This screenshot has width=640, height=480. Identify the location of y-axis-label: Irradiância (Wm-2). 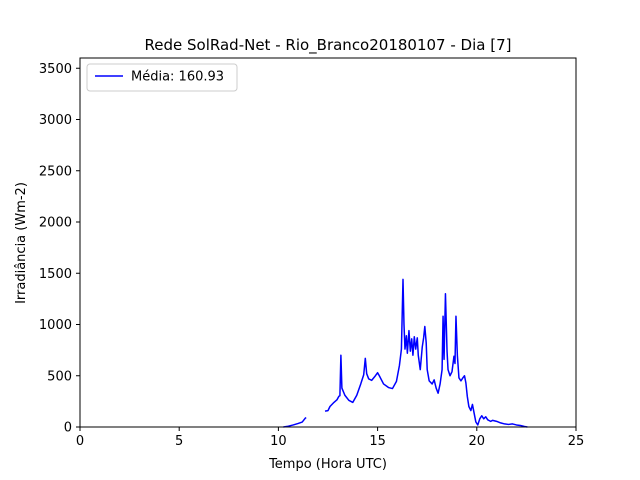
(21, 243).